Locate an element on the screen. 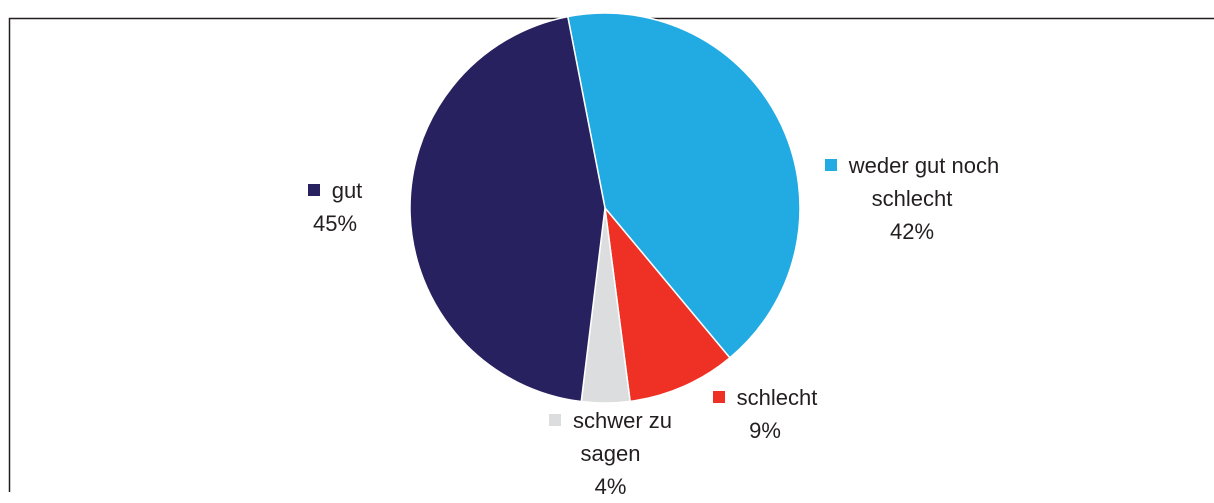  slice-label: schlecht 9% is located at coordinates (765, 414).